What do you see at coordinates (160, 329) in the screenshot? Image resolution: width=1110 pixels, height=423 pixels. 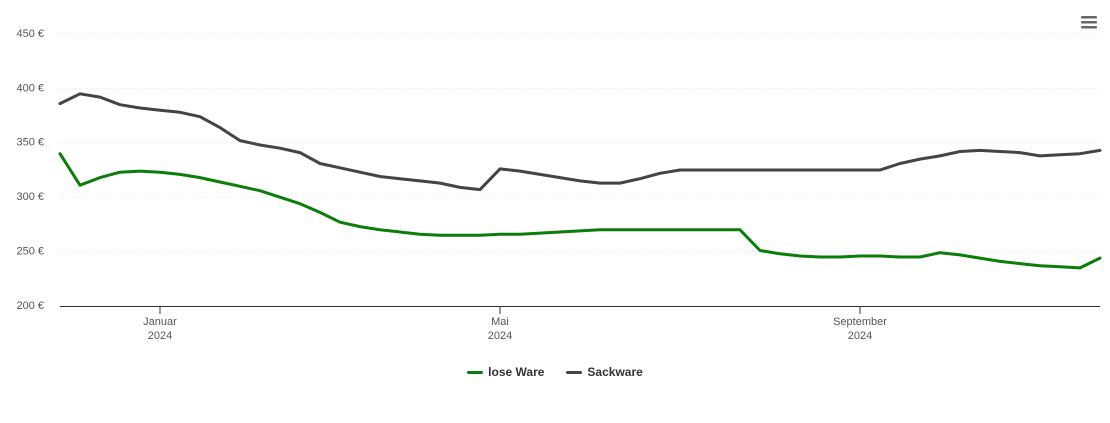 I see `x-tick-label: Januar 2024` at bounding box center [160, 329].